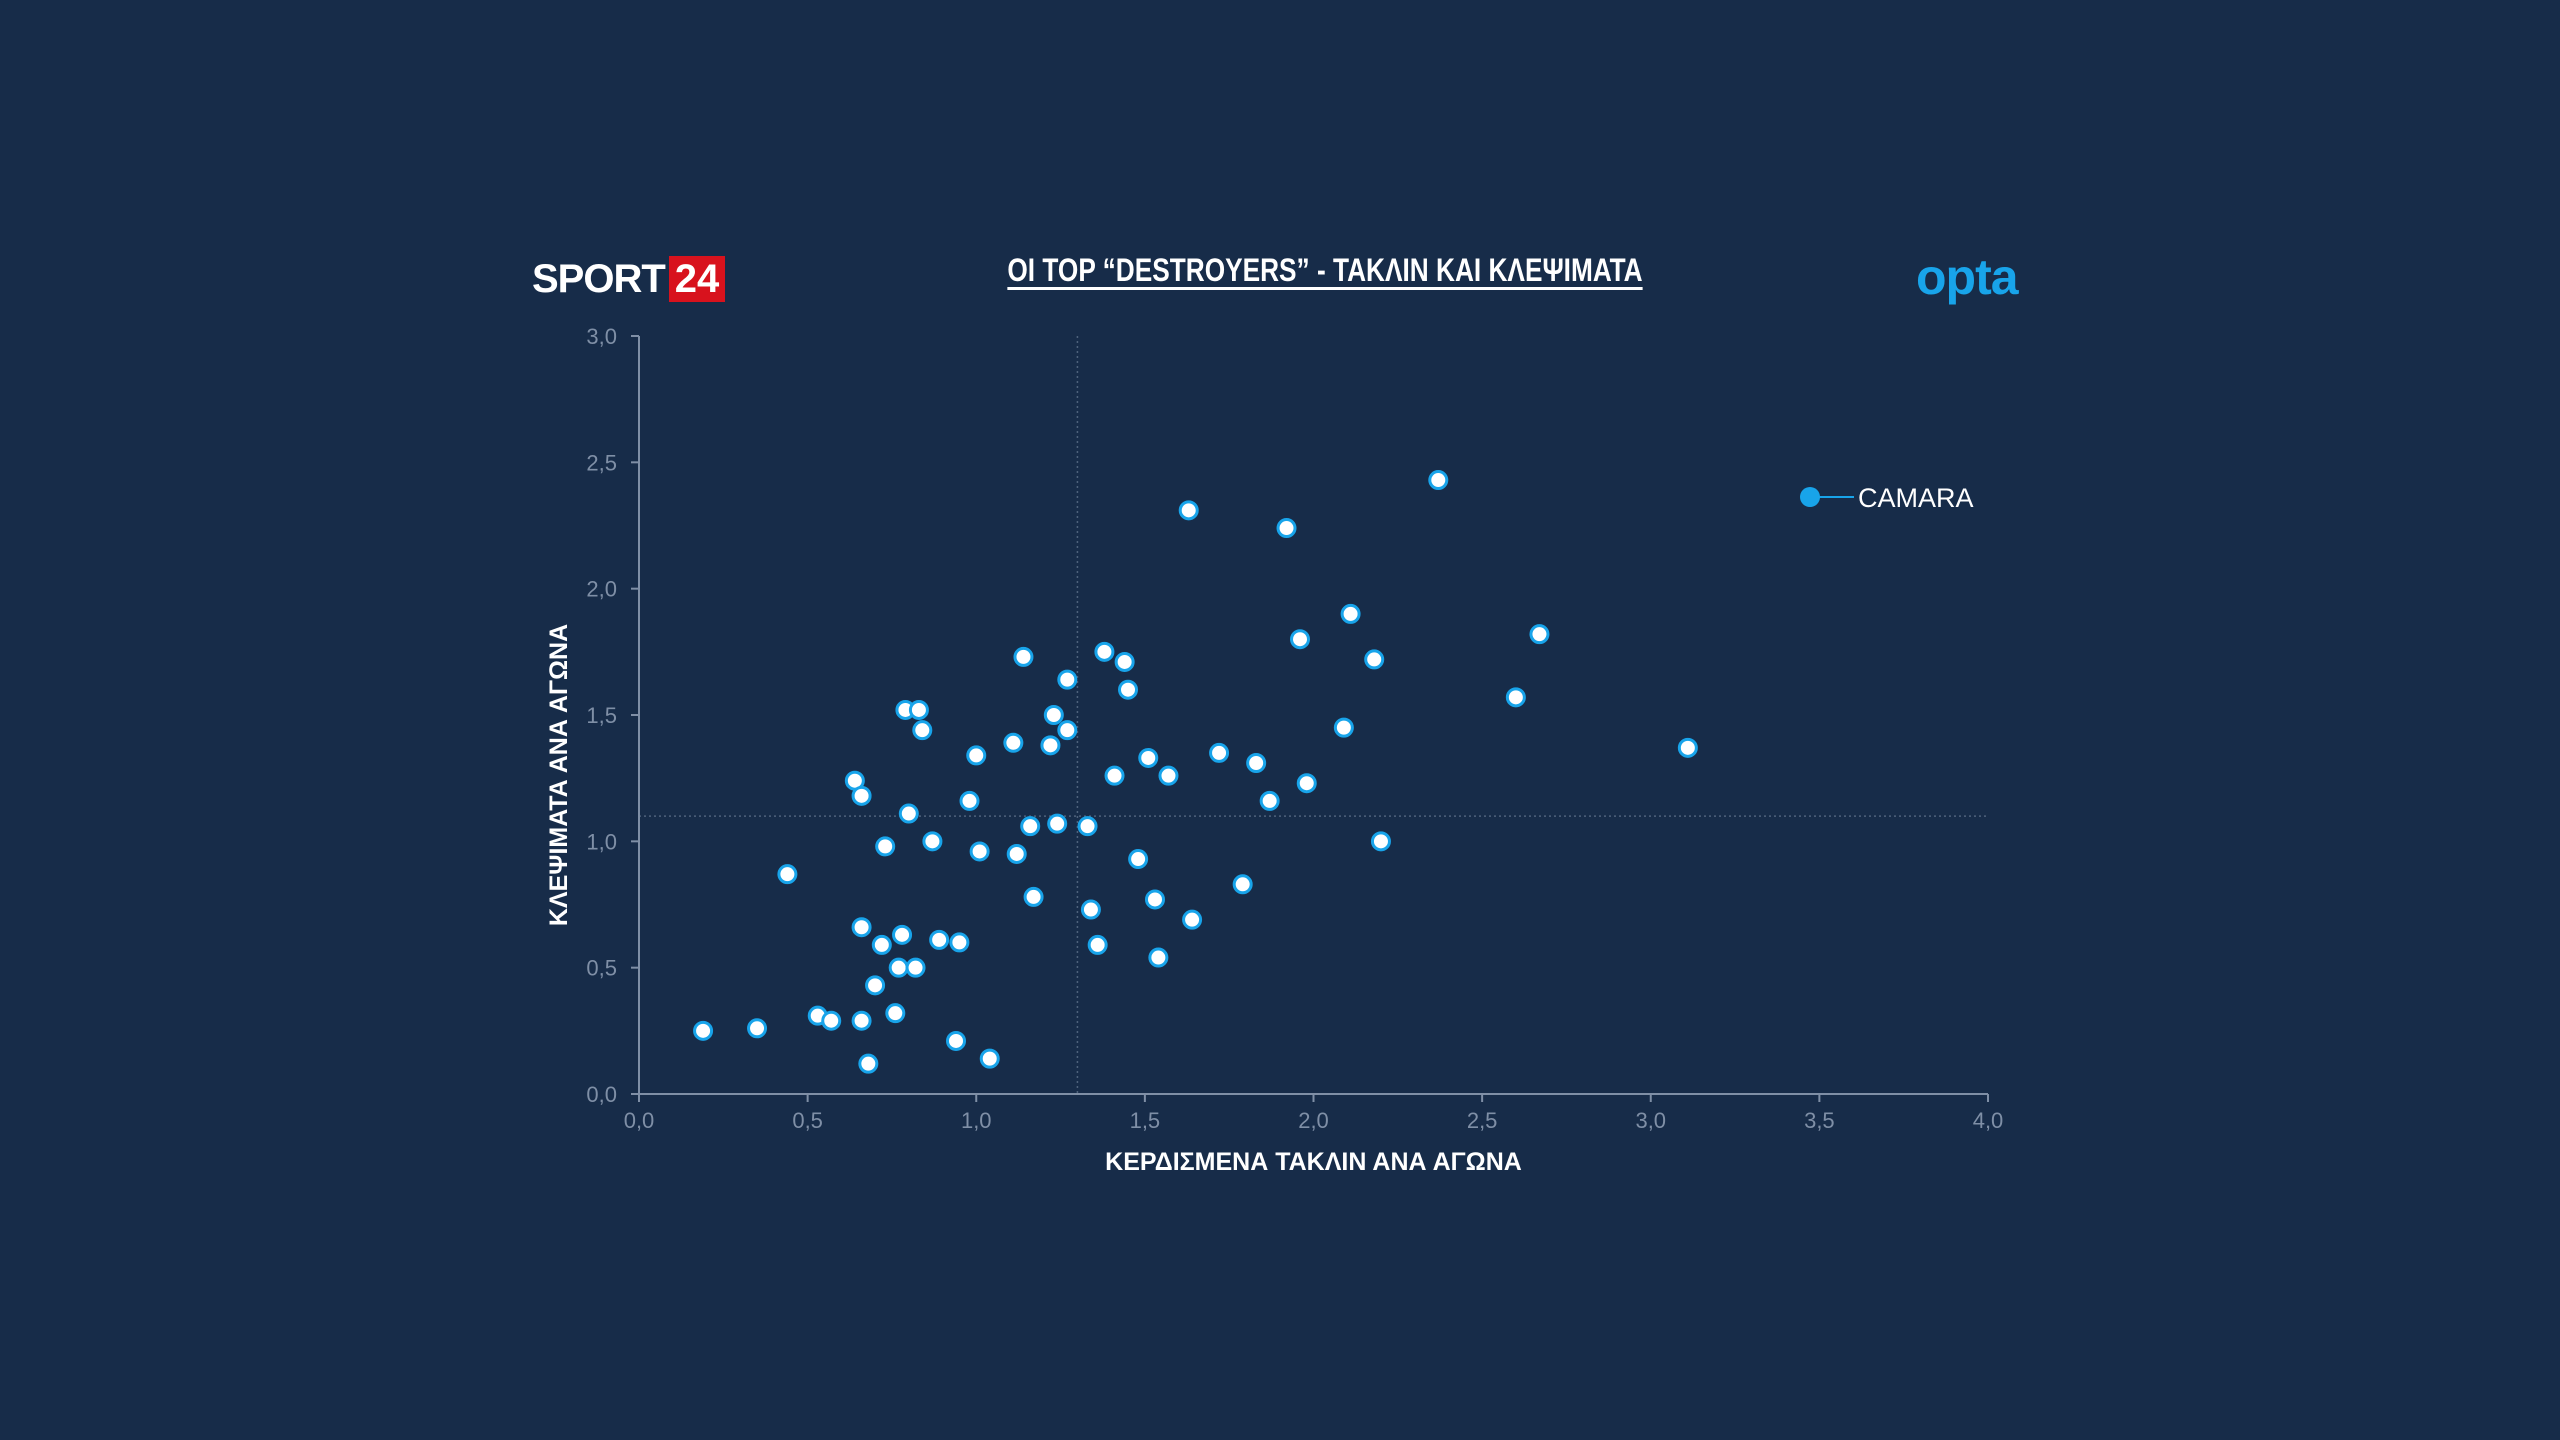  I want to click on x-tick-label: 3,5, so click(1819, 1120).